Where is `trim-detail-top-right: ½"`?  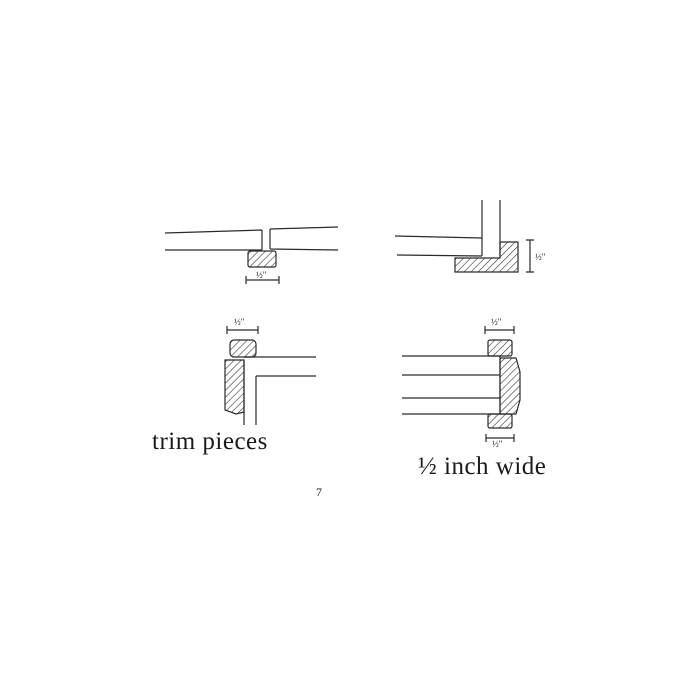 trim-detail-top-right: ½" is located at coordinates (470, 236).